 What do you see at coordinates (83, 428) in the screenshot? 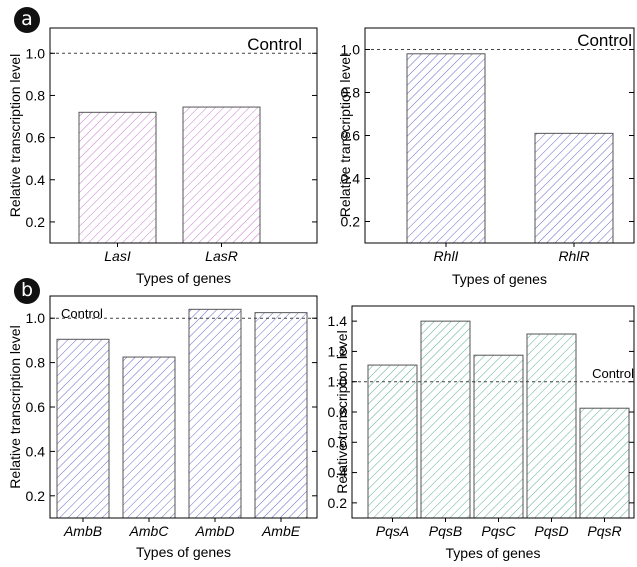
I see `bar-ambb` at bounding box center [83, 428].